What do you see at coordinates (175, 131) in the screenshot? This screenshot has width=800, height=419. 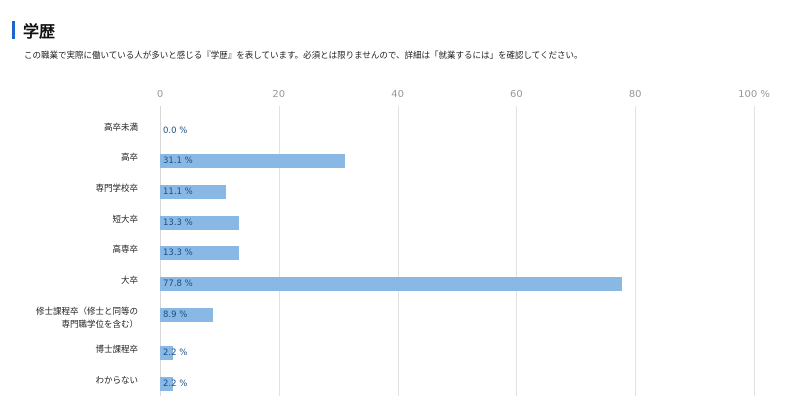 I see `bar-value-label: 0.0 %` at bounding box center [175, 131].